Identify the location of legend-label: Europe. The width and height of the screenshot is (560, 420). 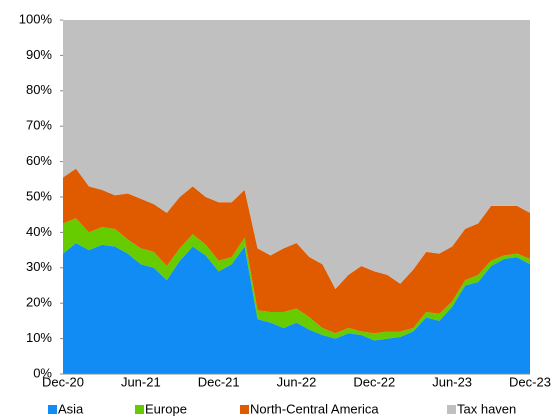
(166, 408).